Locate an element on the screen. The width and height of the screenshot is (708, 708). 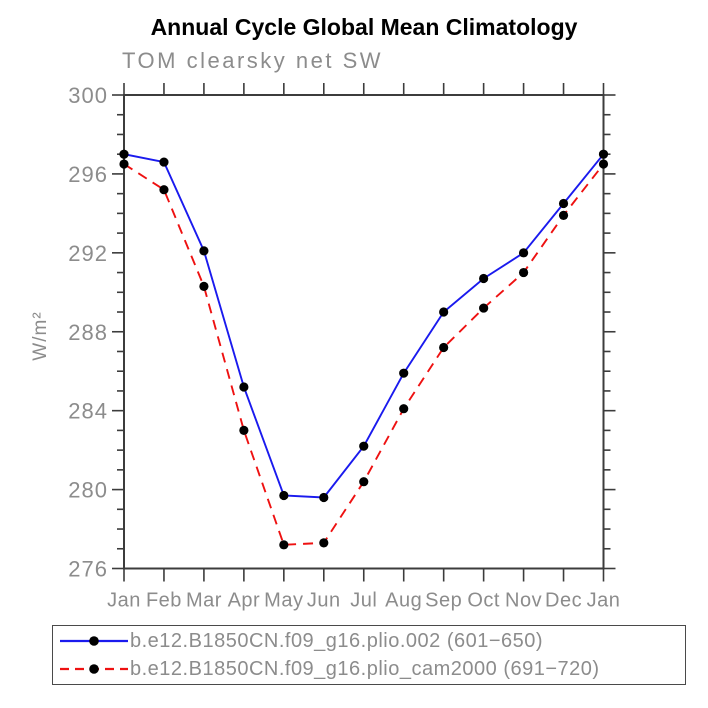
y-axis-tick-label: 288 is located at coordinates (88, 332).